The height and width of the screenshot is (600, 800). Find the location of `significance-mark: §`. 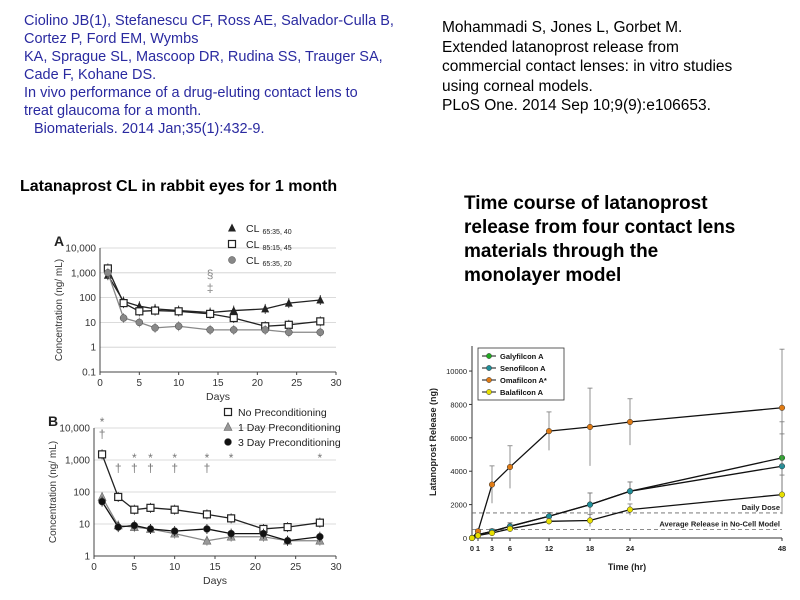

significance-mark: § is located at coordinates (210, 274).